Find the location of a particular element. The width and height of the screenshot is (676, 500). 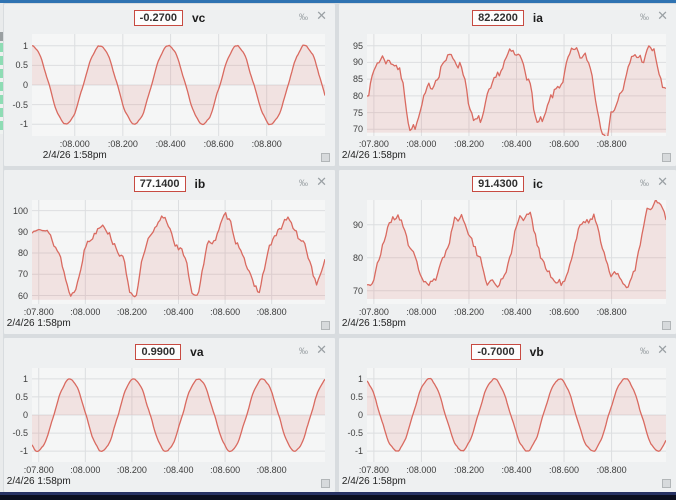

chart-label: vc is located at coordinates (198, 18).